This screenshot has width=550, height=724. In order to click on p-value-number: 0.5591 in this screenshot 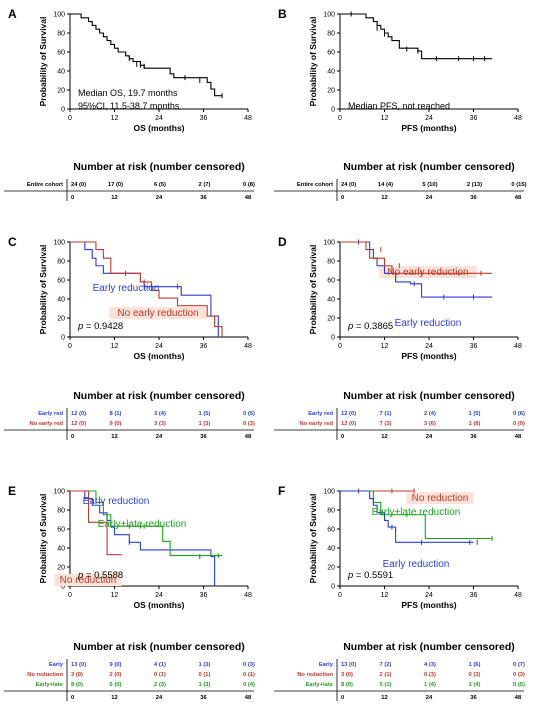, I will do `click(378, 575)`.